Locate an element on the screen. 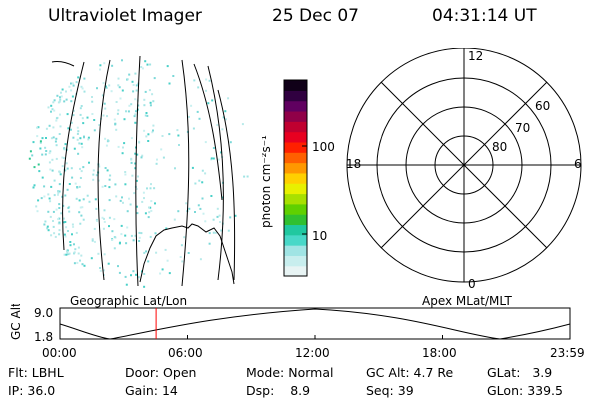 The image size is (600, 400). colorbar-tick-10: 10 is located at coordinates (320, 236).